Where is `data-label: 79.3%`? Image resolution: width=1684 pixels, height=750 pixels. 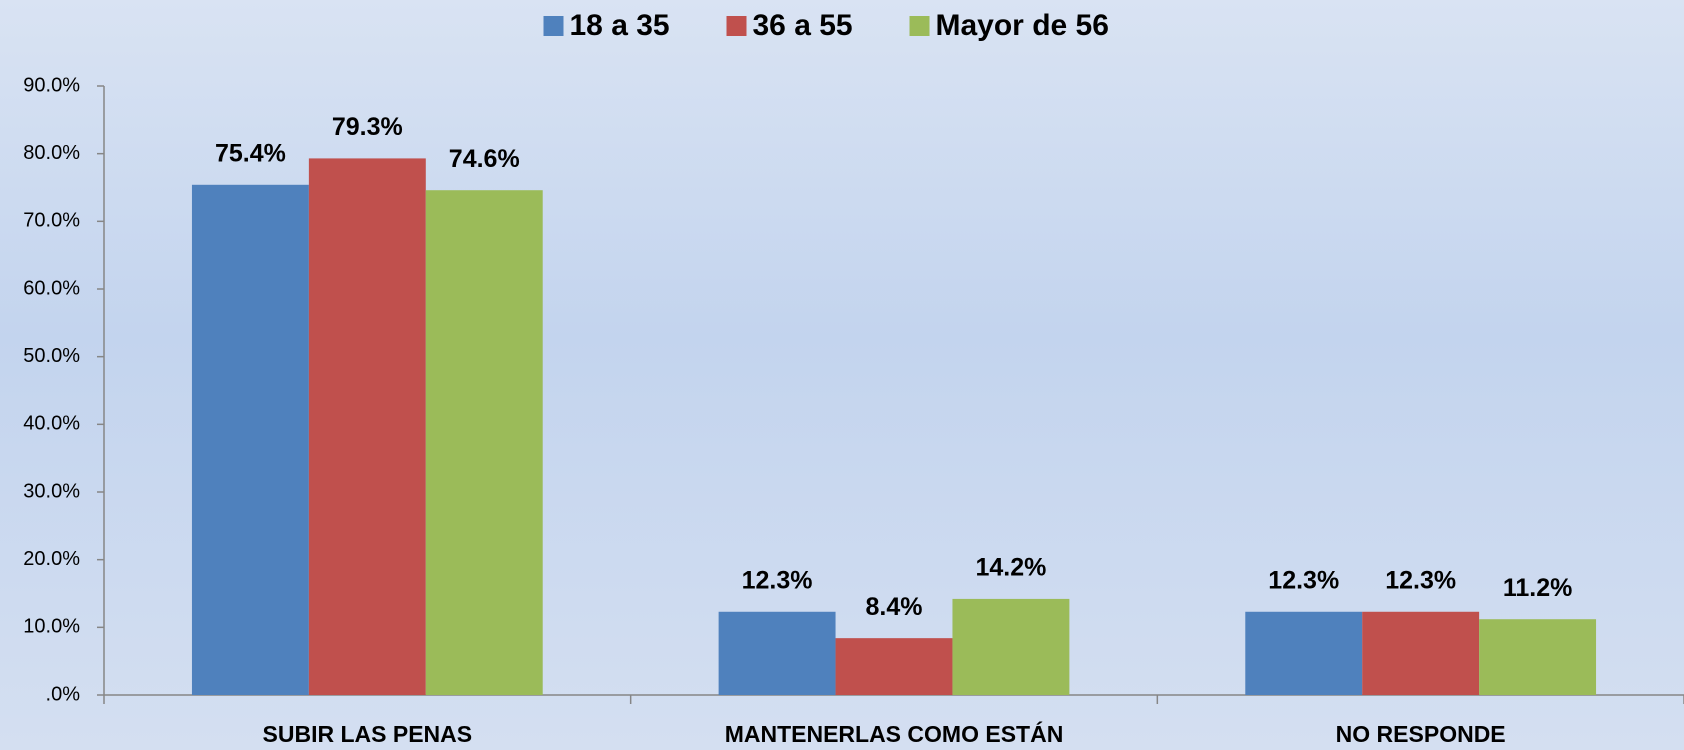 data-label: 79.3% is located at coordinates (367, 127).